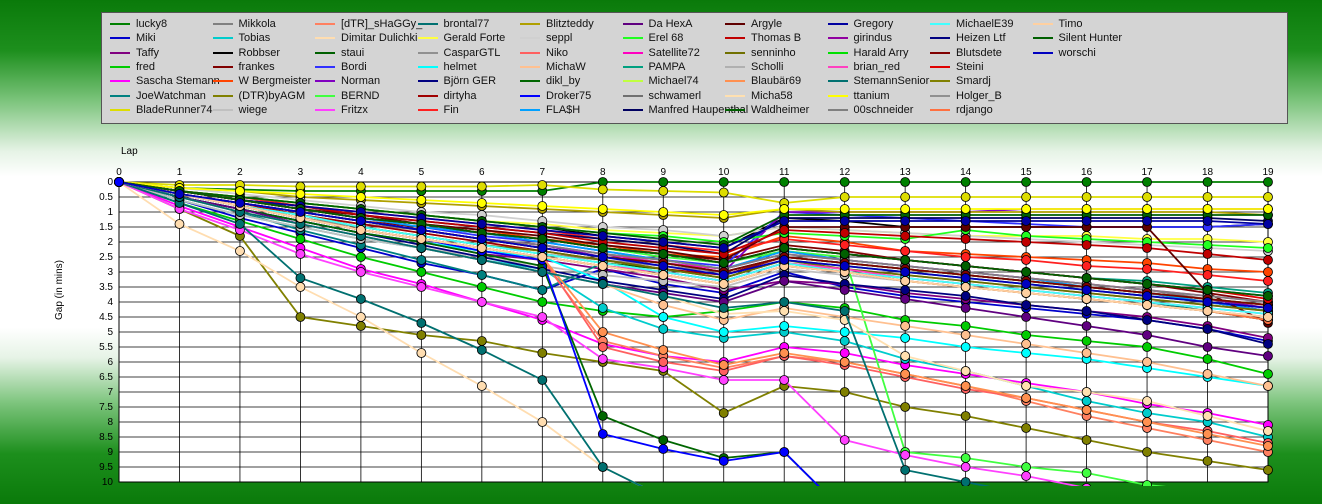 This screenshot has height=504, width=1322. Describe the element at coordinates (361, 172) in the screenshot. I see `x-tick-label: 4` at that location.